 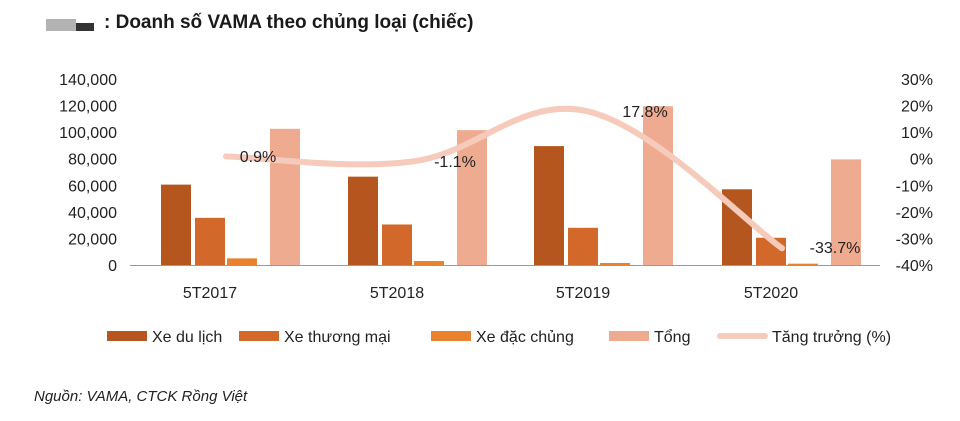 I want to click on bar-2-5t2017, so click(x=210, y=241).